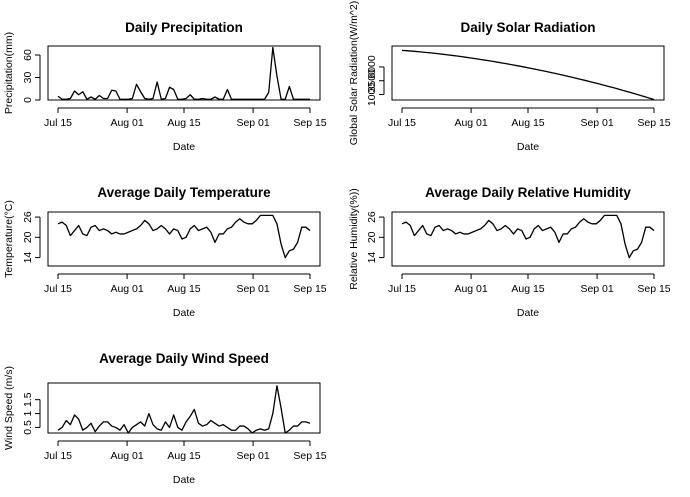  What do you see at coordinates (184, 192) in the screenshot?
I see `chart-title: Average Daily Temperature` at bounding box center [184, 192].